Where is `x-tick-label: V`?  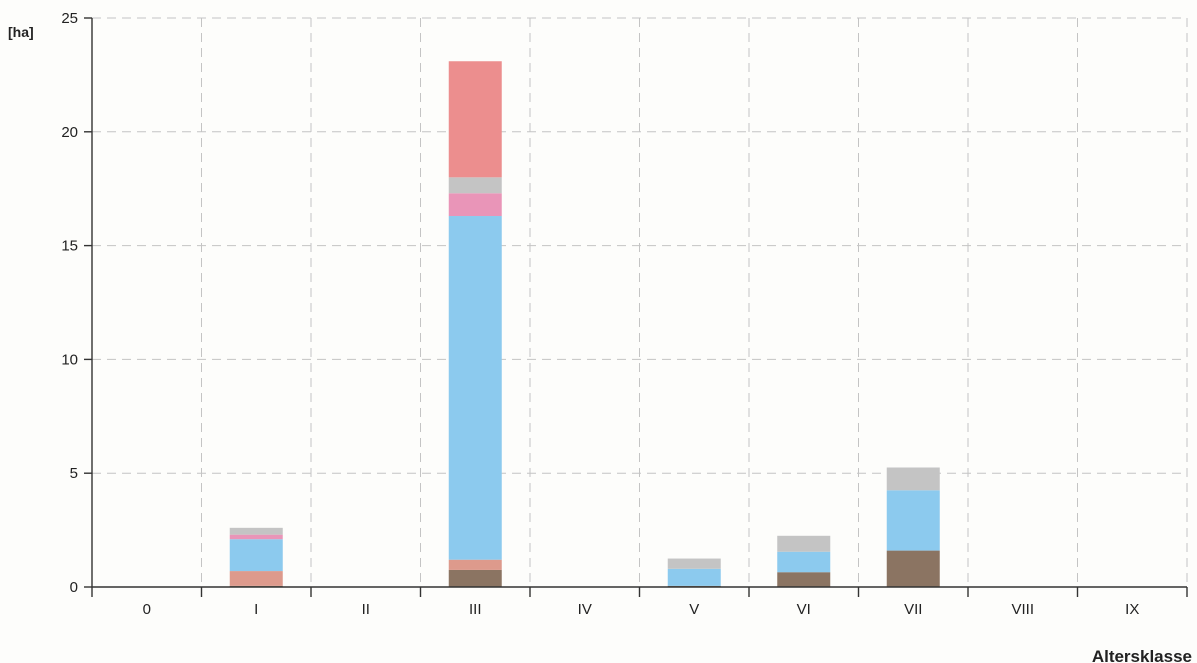 x-tick-label: V is located at coordinates (694, 609).